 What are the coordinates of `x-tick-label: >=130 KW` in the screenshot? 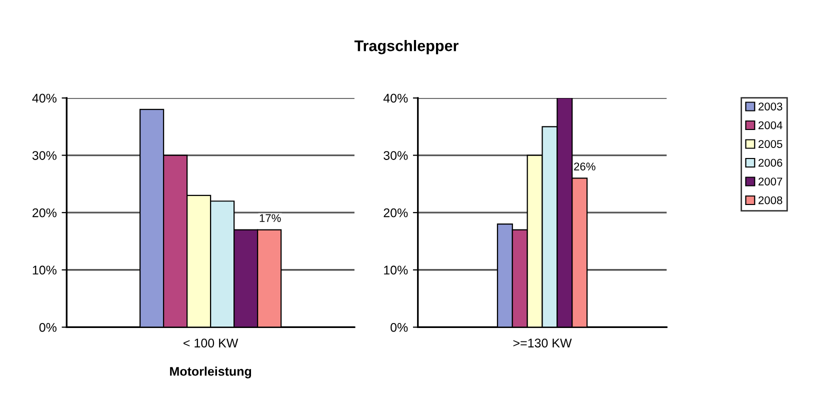 It's located at (542, 343).